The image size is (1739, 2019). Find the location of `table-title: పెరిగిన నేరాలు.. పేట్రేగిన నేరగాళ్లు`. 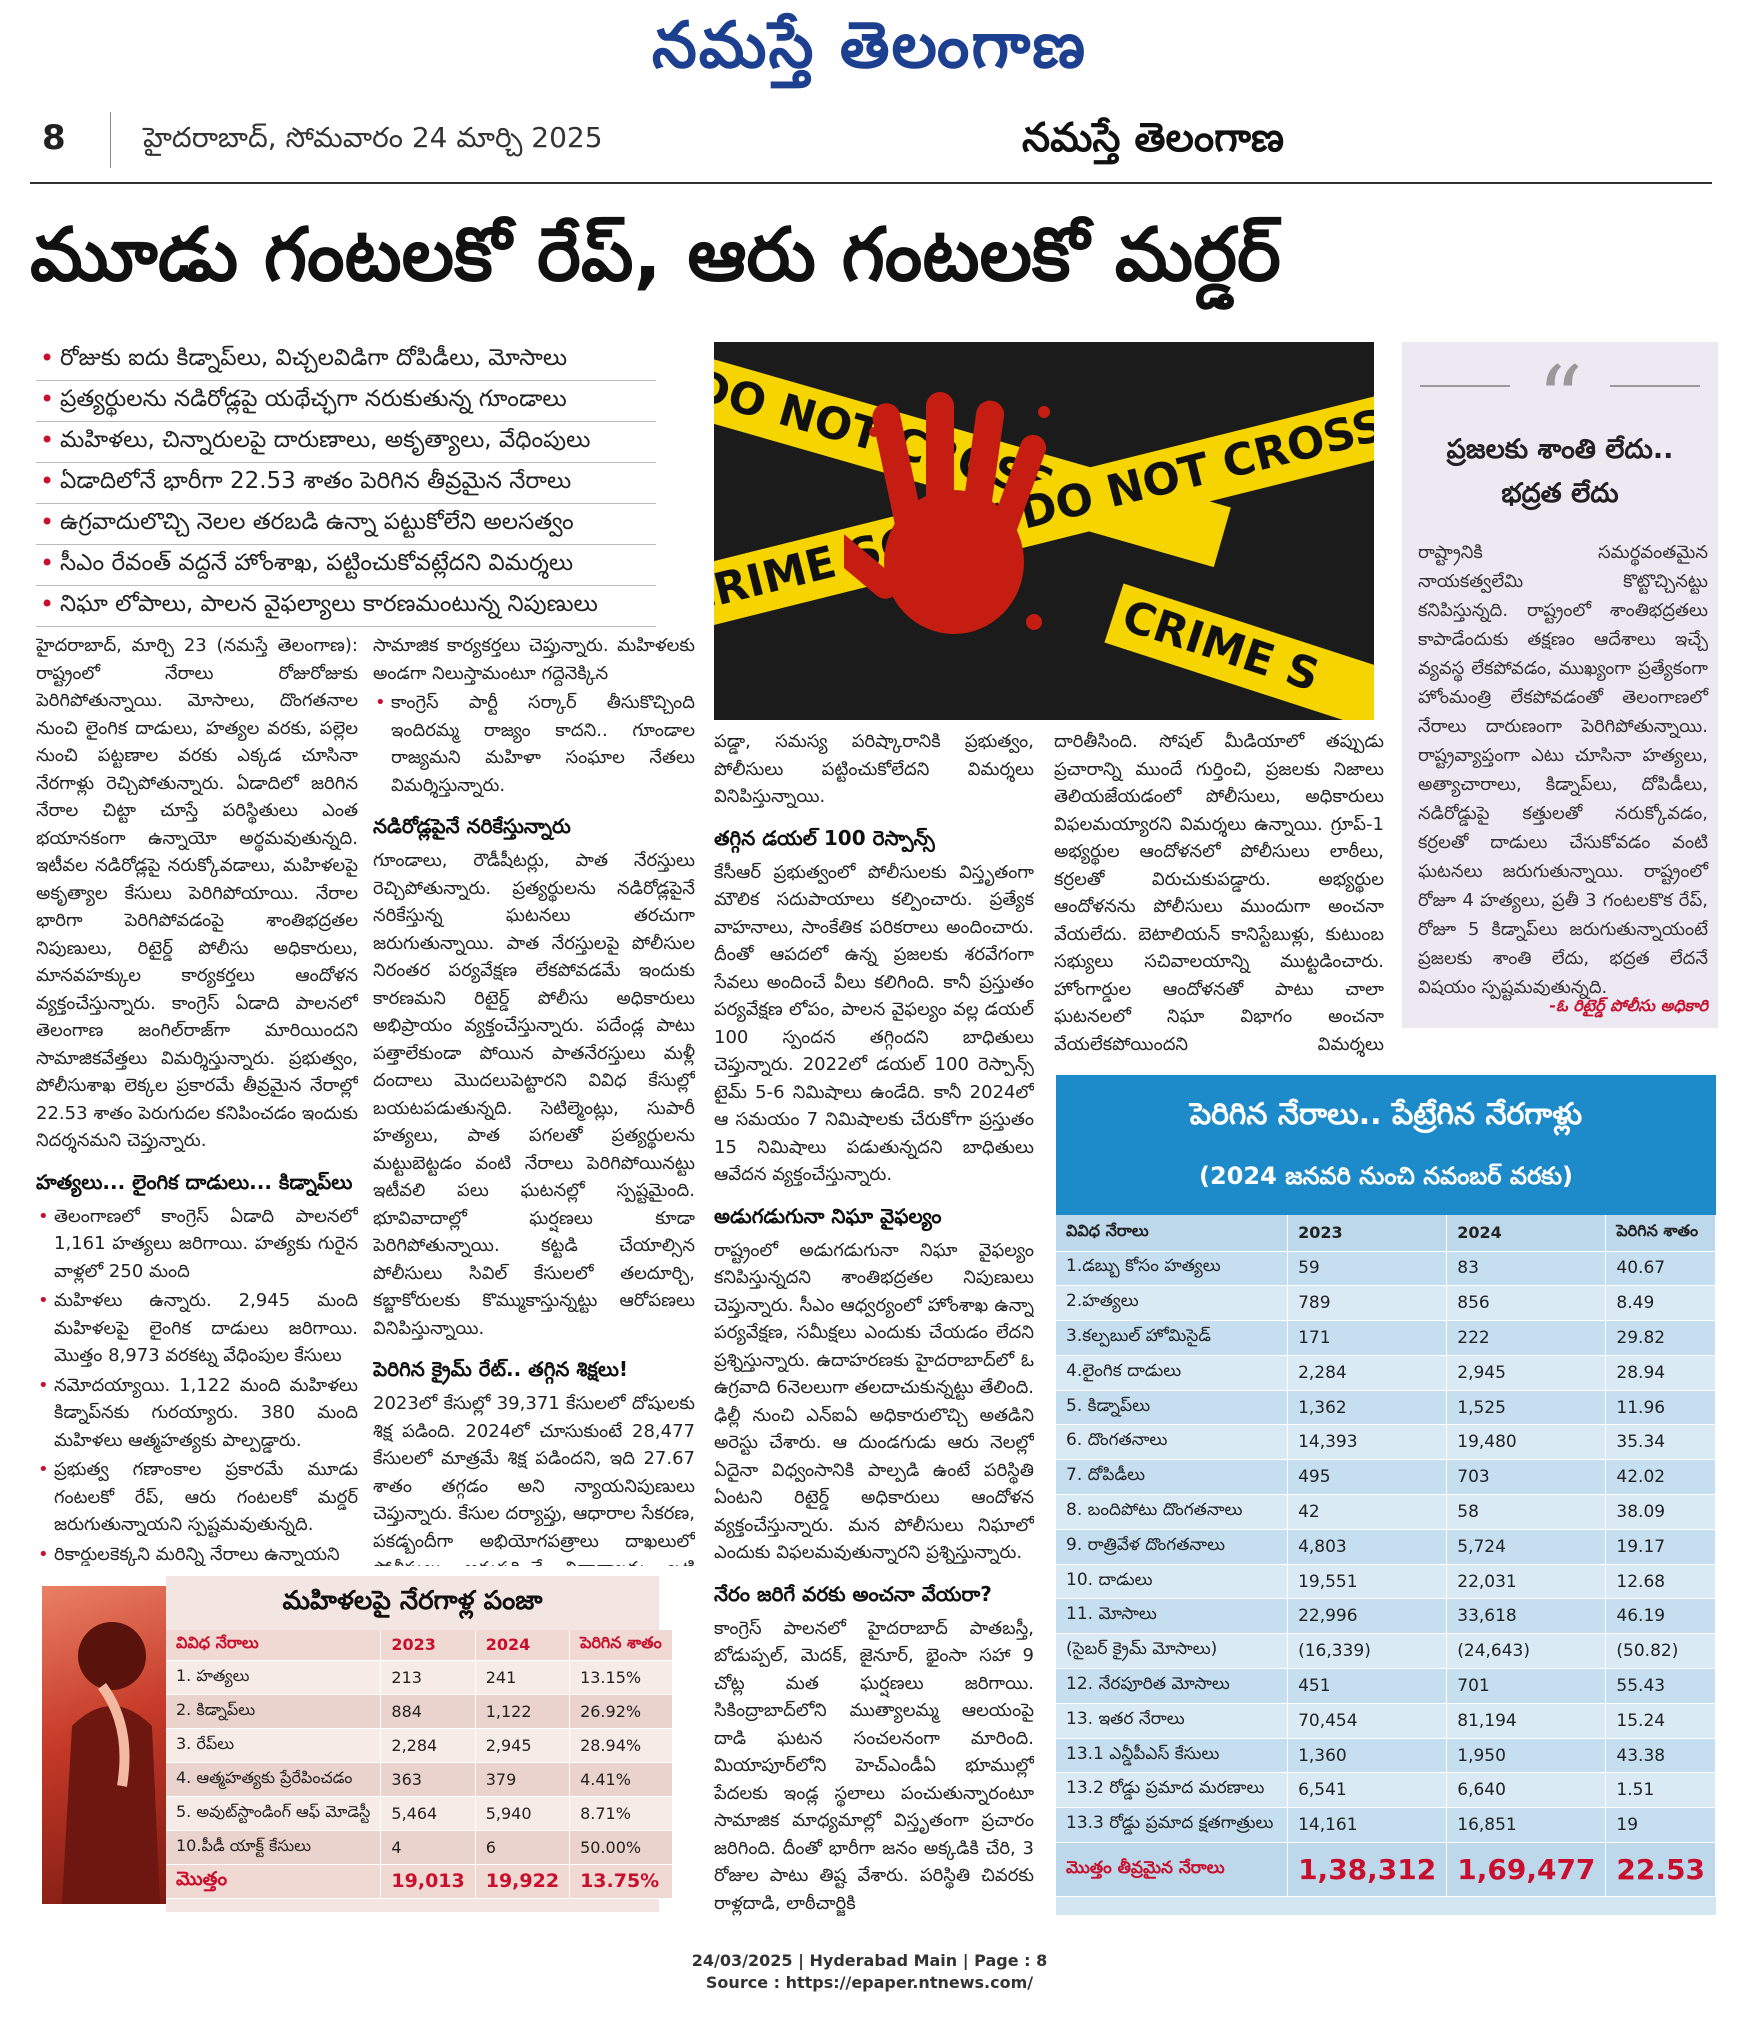

table-title: పెరిగిన నేరాలు.. పేట్రేగిన నేరగాళ్లు is located at coordinates (1386, 1114).